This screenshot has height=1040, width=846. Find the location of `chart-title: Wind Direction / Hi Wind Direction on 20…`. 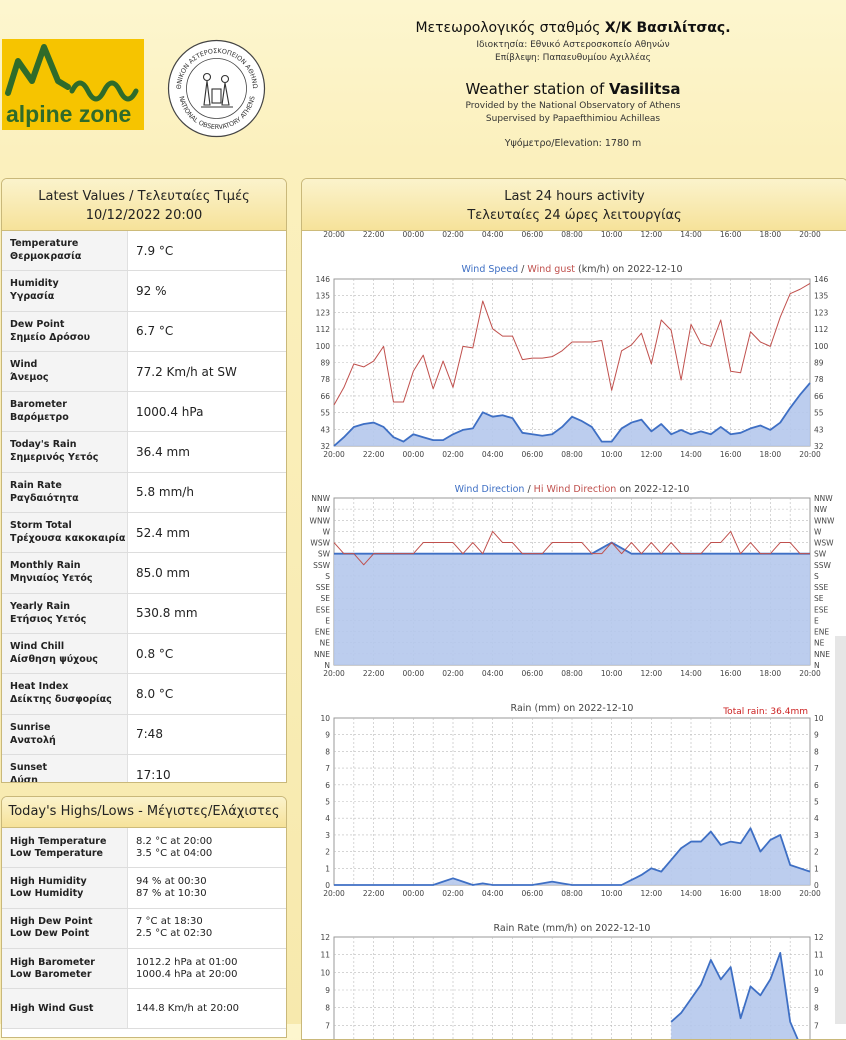

chart-title: Wind Direction / Hi Wind Direction on 20… is located at coordinates (572, 489).